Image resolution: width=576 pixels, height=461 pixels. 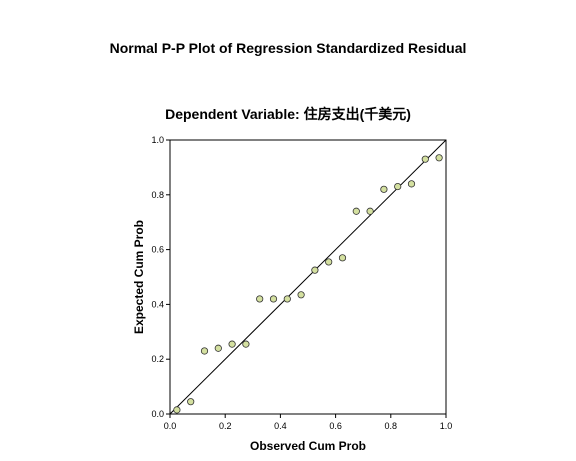 What do you see at coordinates (335, 426) in the screenshot?
I see `x-tick-label: 0.6` at bounding box center [335, 426].